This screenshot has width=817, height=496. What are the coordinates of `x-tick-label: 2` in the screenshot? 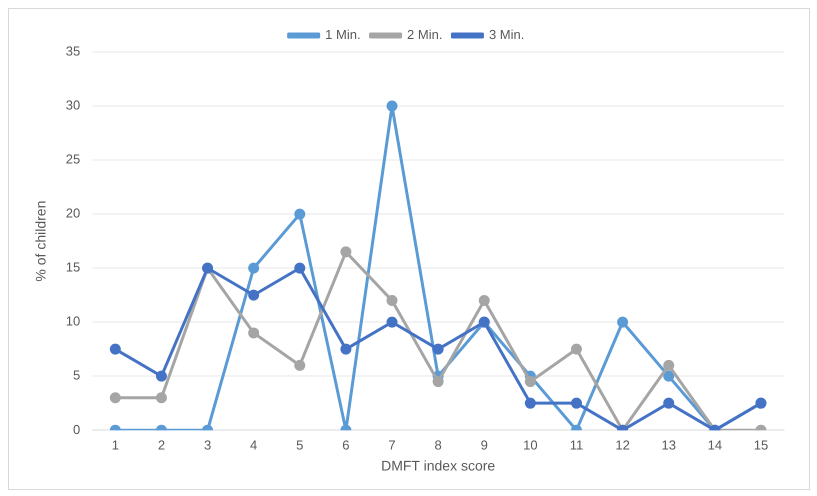 It's located at (162, 444).